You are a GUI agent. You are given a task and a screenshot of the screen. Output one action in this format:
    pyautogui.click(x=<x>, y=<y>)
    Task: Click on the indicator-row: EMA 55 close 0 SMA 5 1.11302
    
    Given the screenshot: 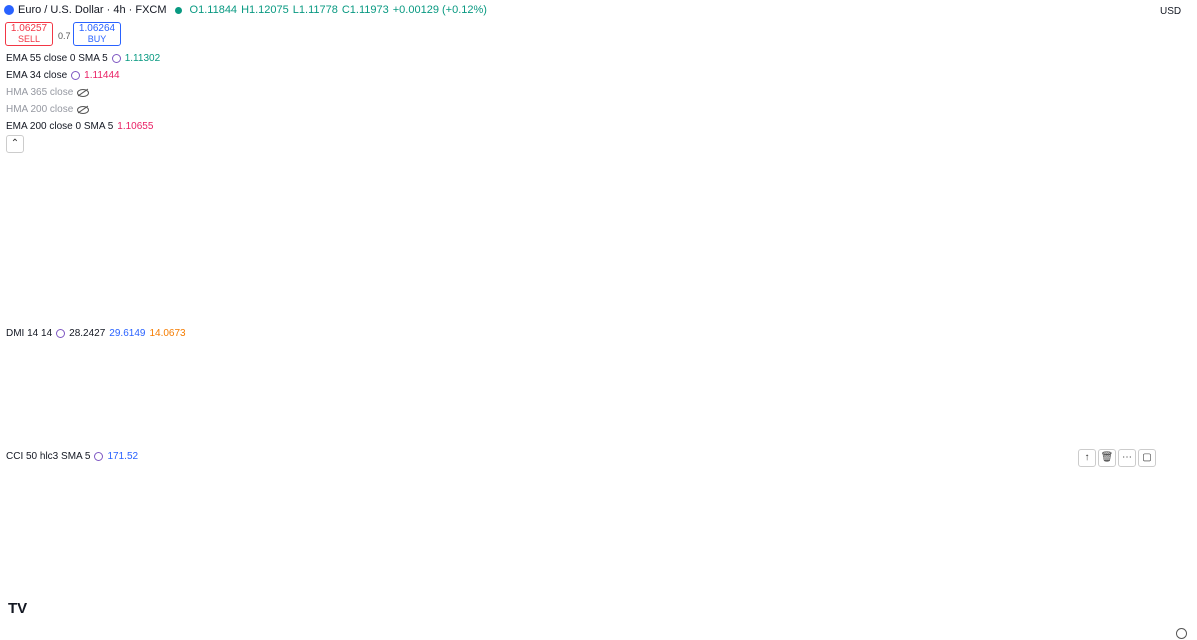 What is the action you would take?
    pyautogui.click(x=83, y=58)
    